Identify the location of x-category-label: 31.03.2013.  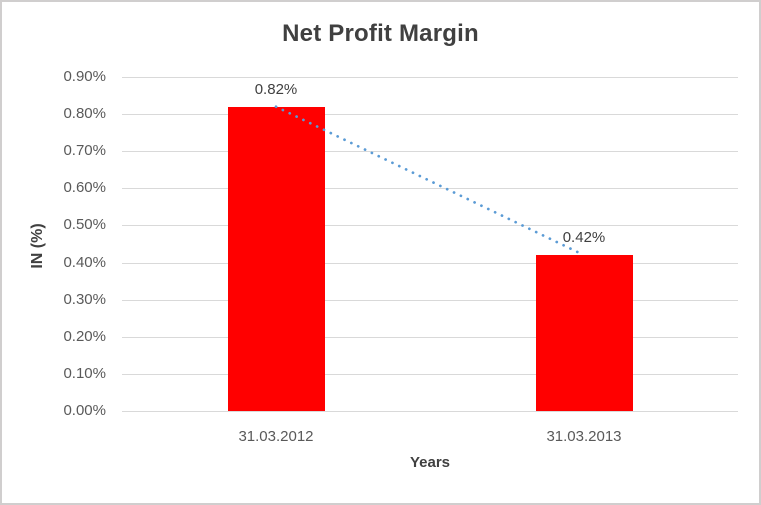
(584, 436).